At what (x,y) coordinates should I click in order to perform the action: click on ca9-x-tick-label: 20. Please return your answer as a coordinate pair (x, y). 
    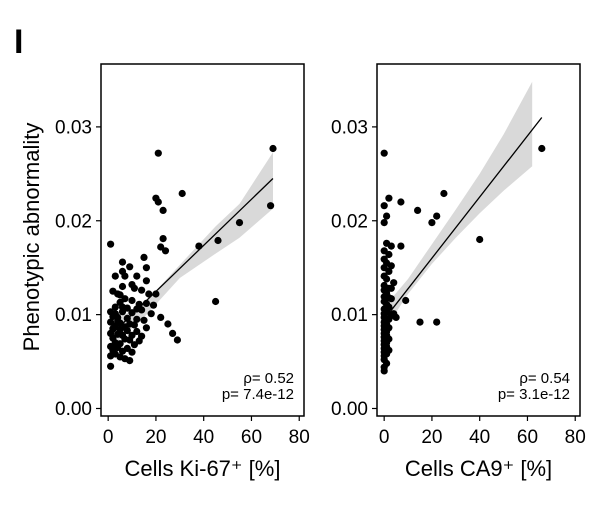
    Looking at the image, I should click on (431, 437).